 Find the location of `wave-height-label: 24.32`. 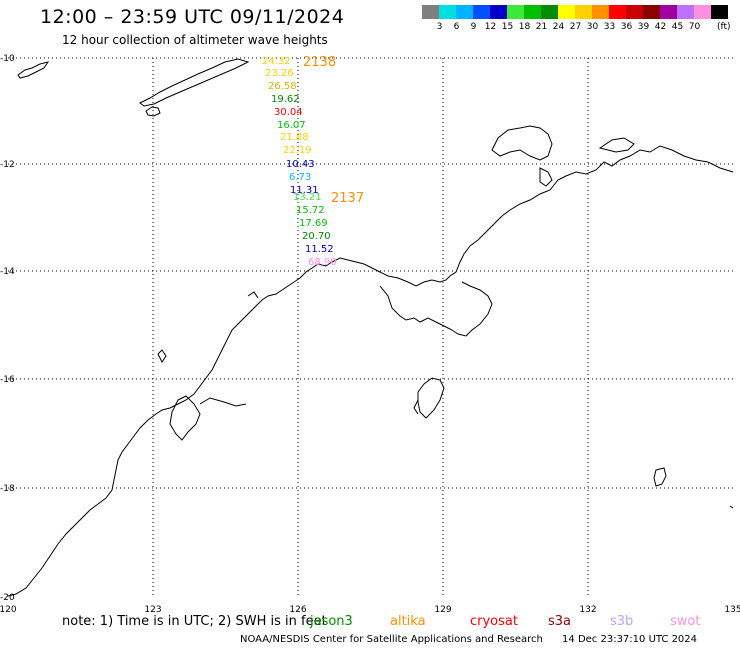

wave-height-label: 24.32 is located at coordinates (276, 61).